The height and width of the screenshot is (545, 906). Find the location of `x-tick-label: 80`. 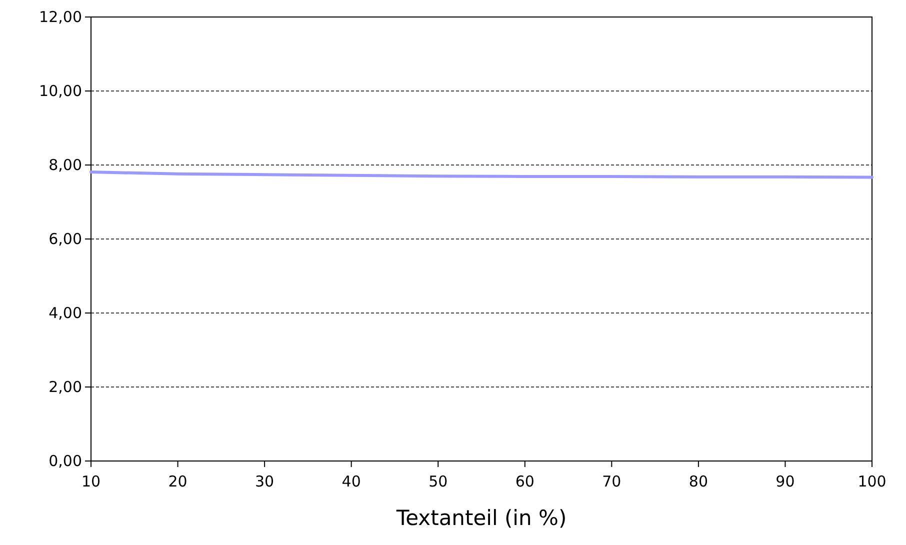

x-tick-label: 80 is located at coordinates (698, 481).